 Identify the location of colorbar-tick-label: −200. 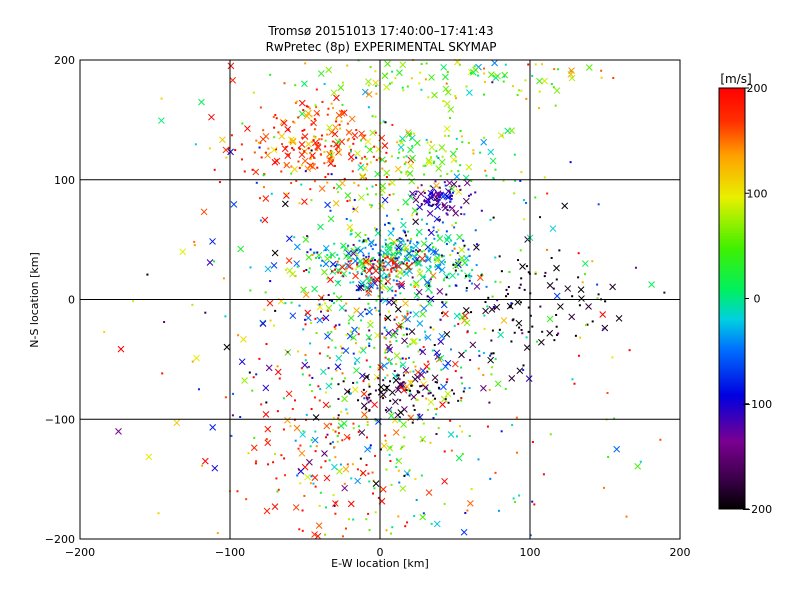
(757, 509).